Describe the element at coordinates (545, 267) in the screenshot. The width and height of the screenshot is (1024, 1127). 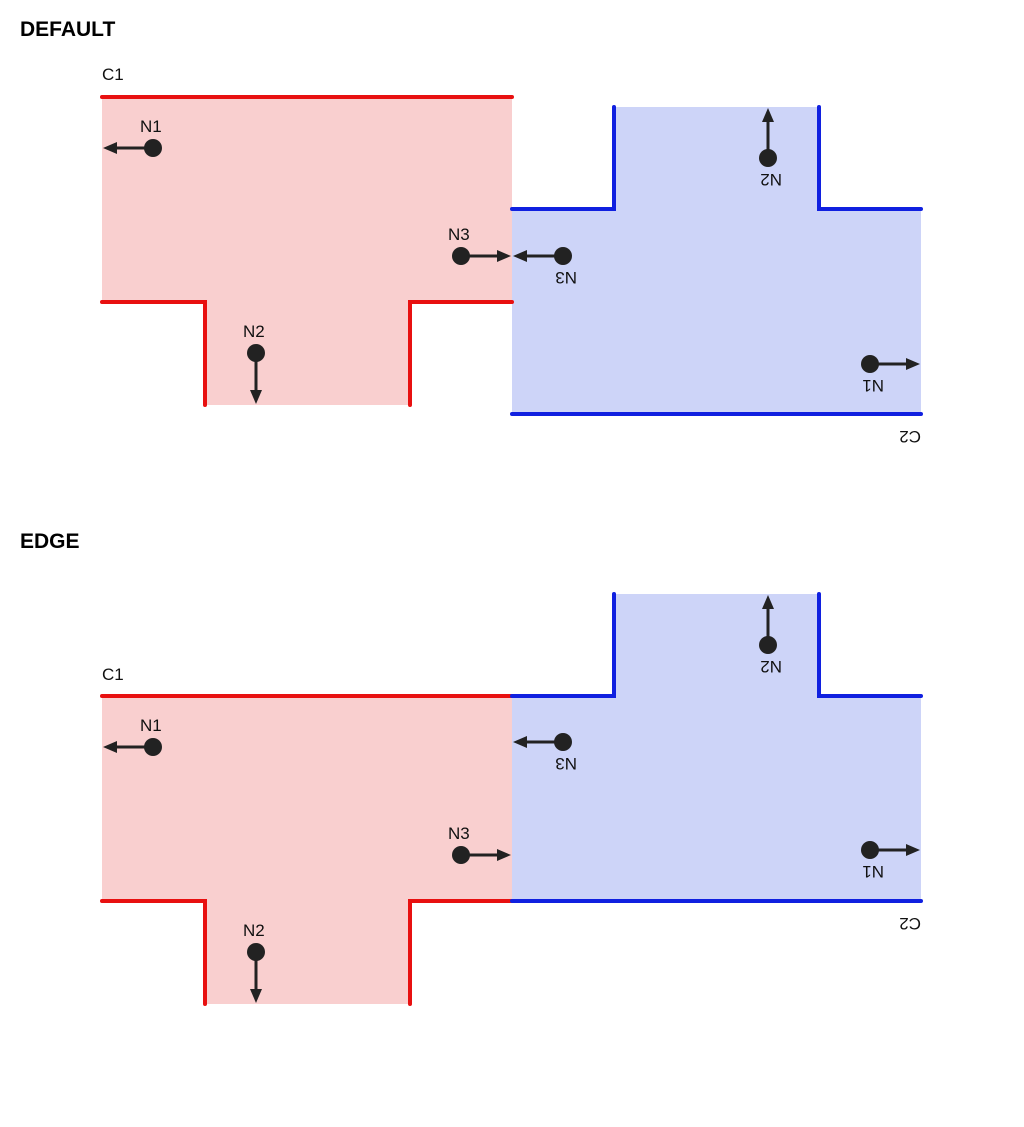
I see `c2-n3-node-default: N3` at that location.